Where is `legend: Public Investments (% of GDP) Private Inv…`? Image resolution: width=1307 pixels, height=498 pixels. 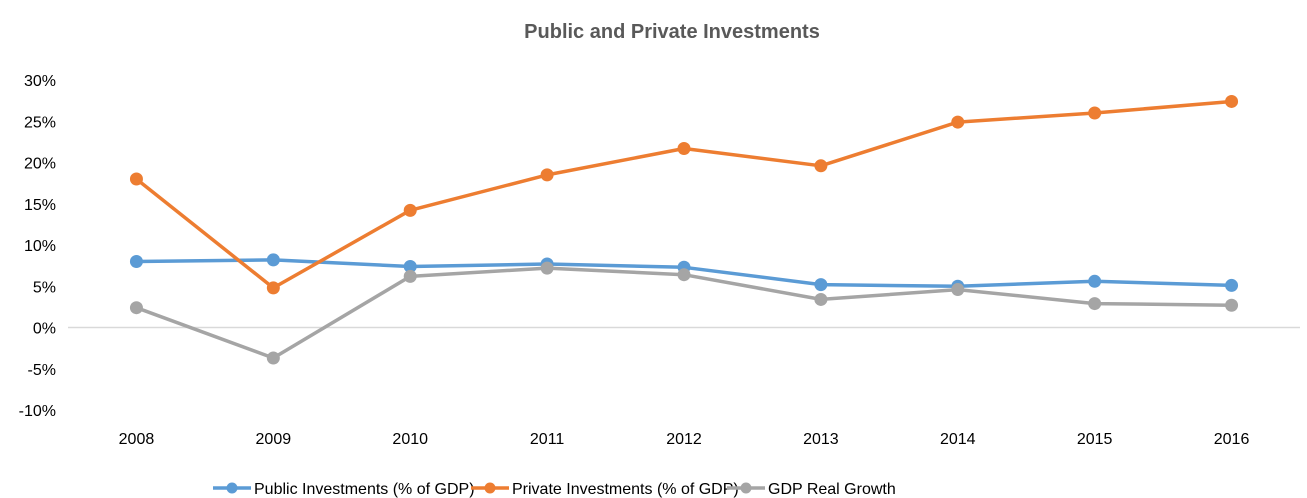
legend: Public Investments (% of GDP) Private Inv… is located at coordinates (554, 489).